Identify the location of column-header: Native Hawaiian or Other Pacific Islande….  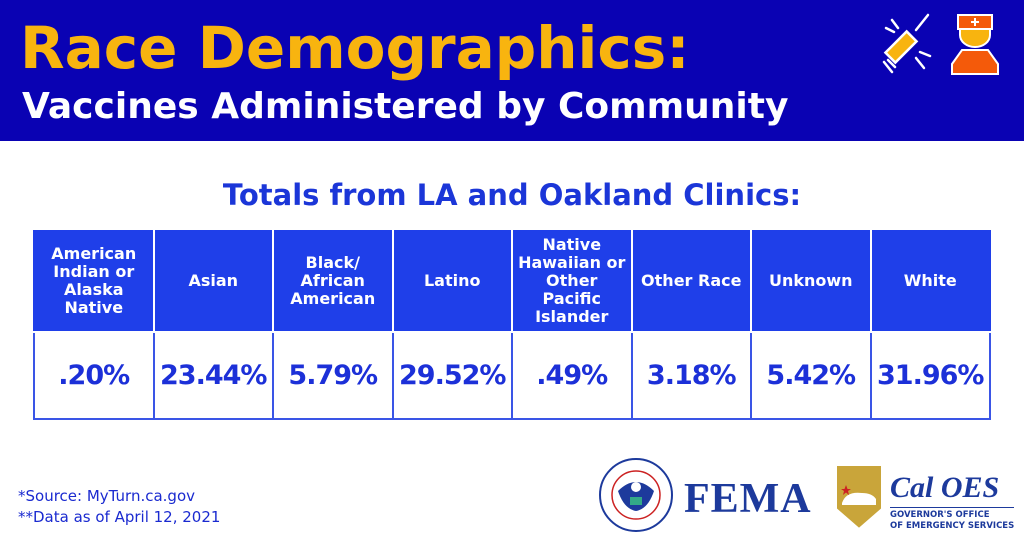
(572, 281).